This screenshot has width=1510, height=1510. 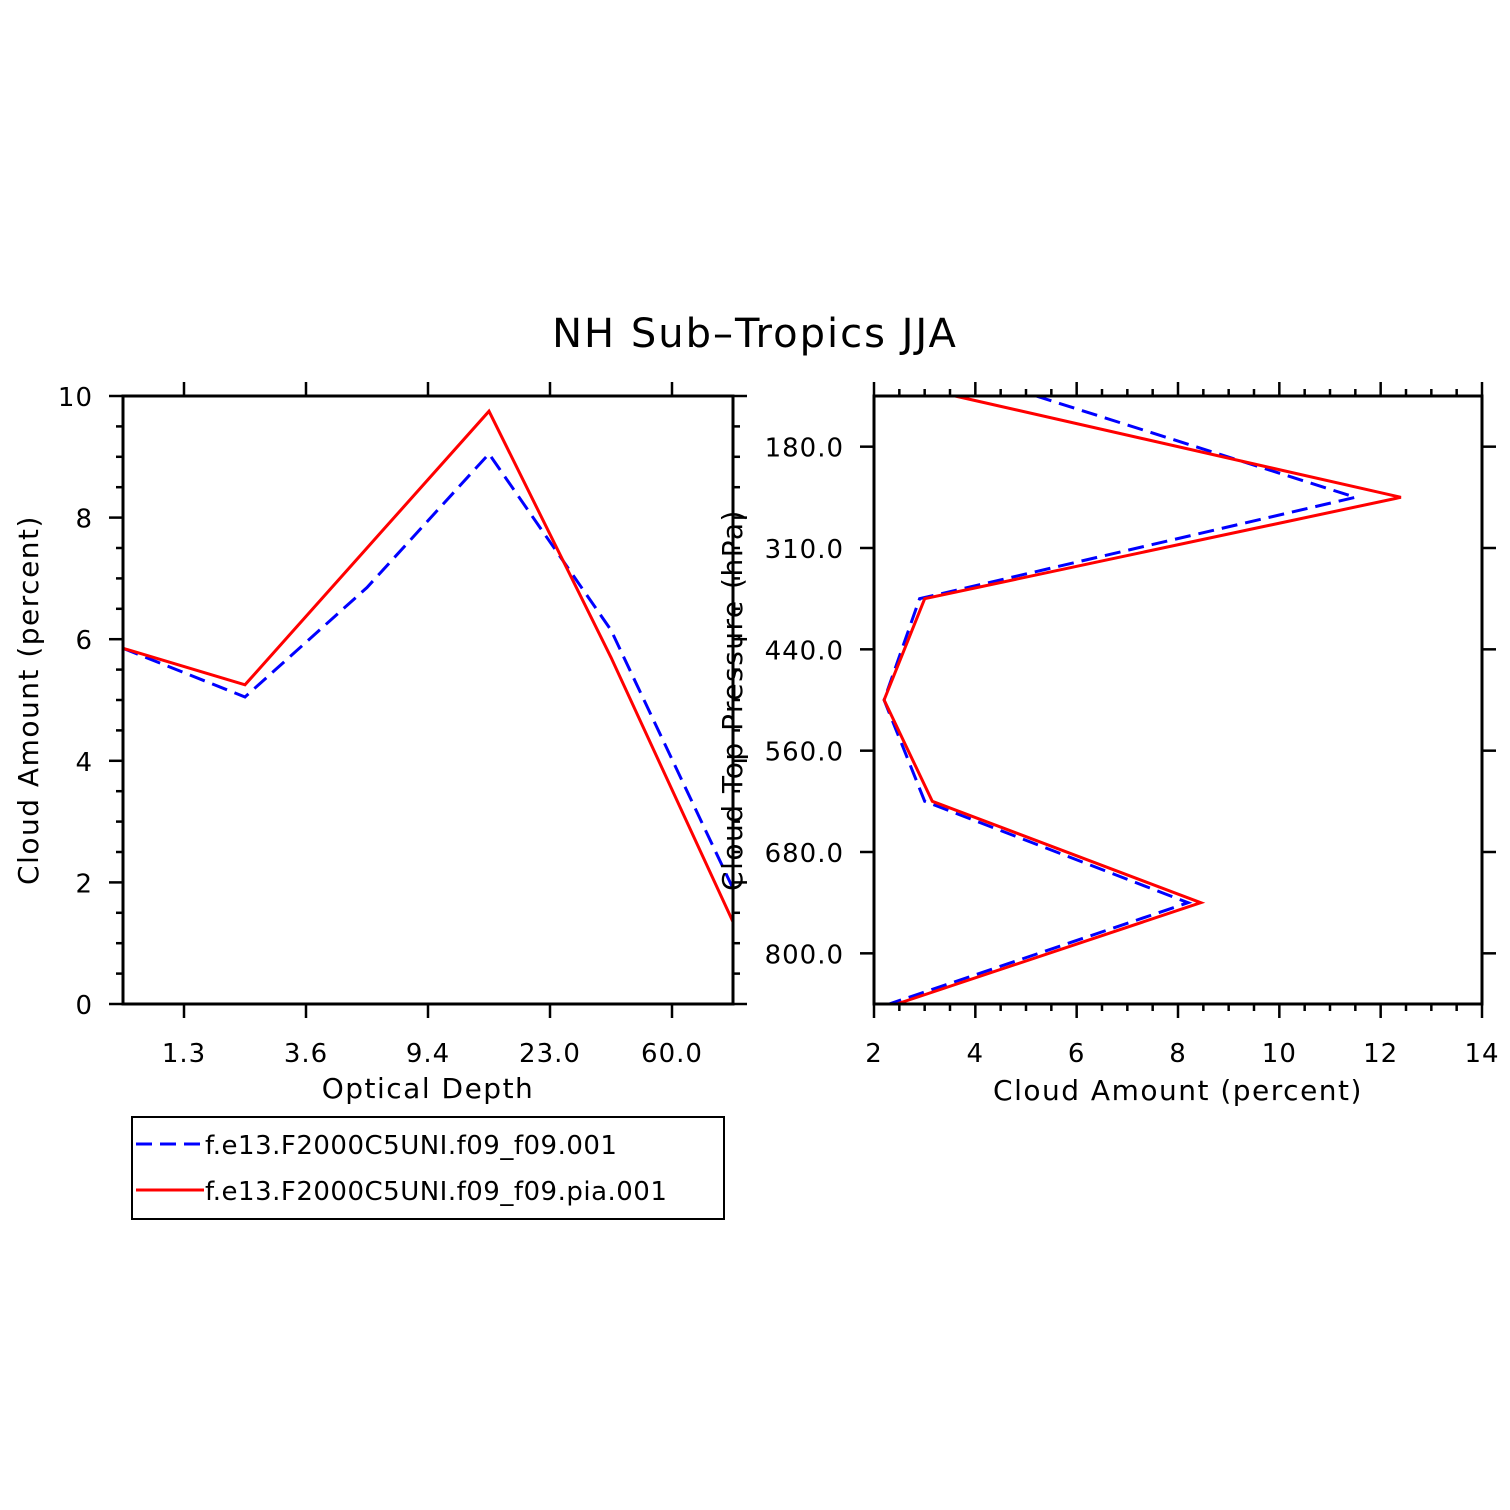 I want to click on y-tick-label: 10, so click(x=75, y=398).